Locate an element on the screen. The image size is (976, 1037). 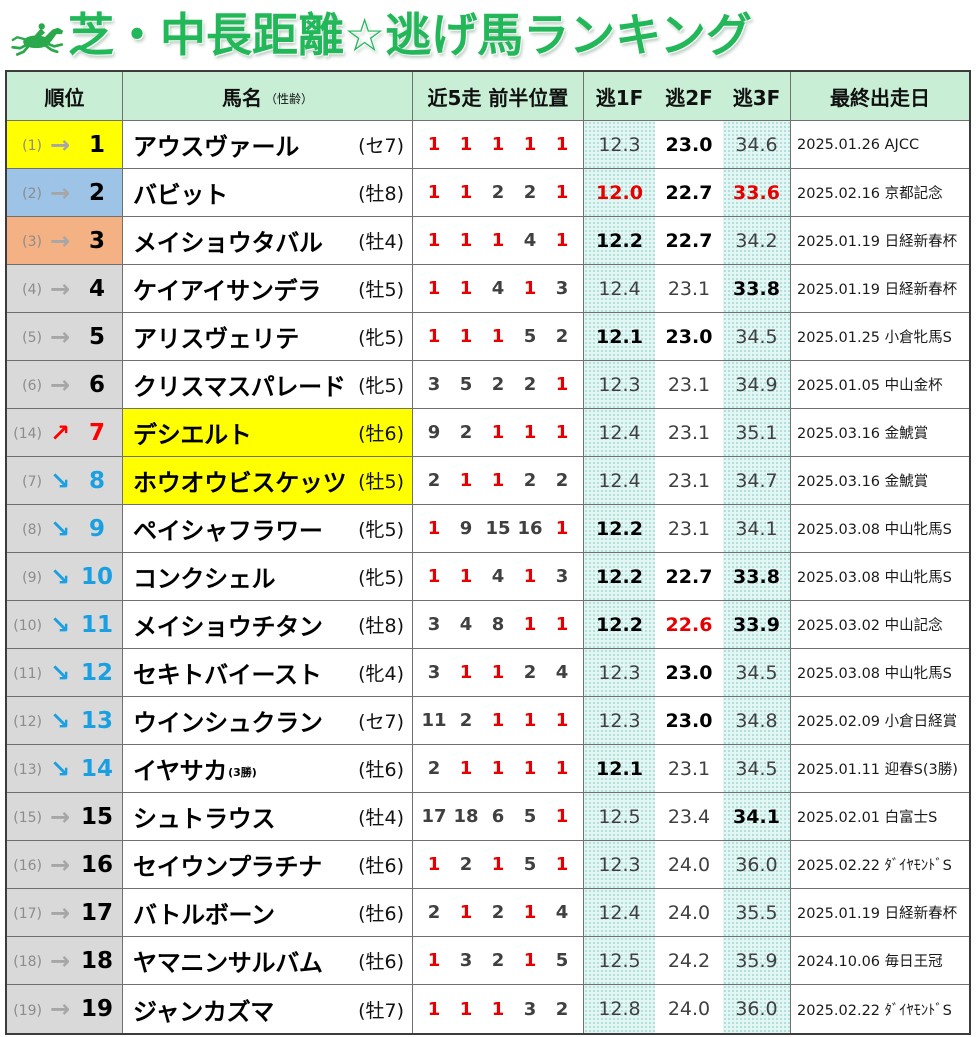
split-3f-cell: 33.8 is located at coordinates (757, 576).